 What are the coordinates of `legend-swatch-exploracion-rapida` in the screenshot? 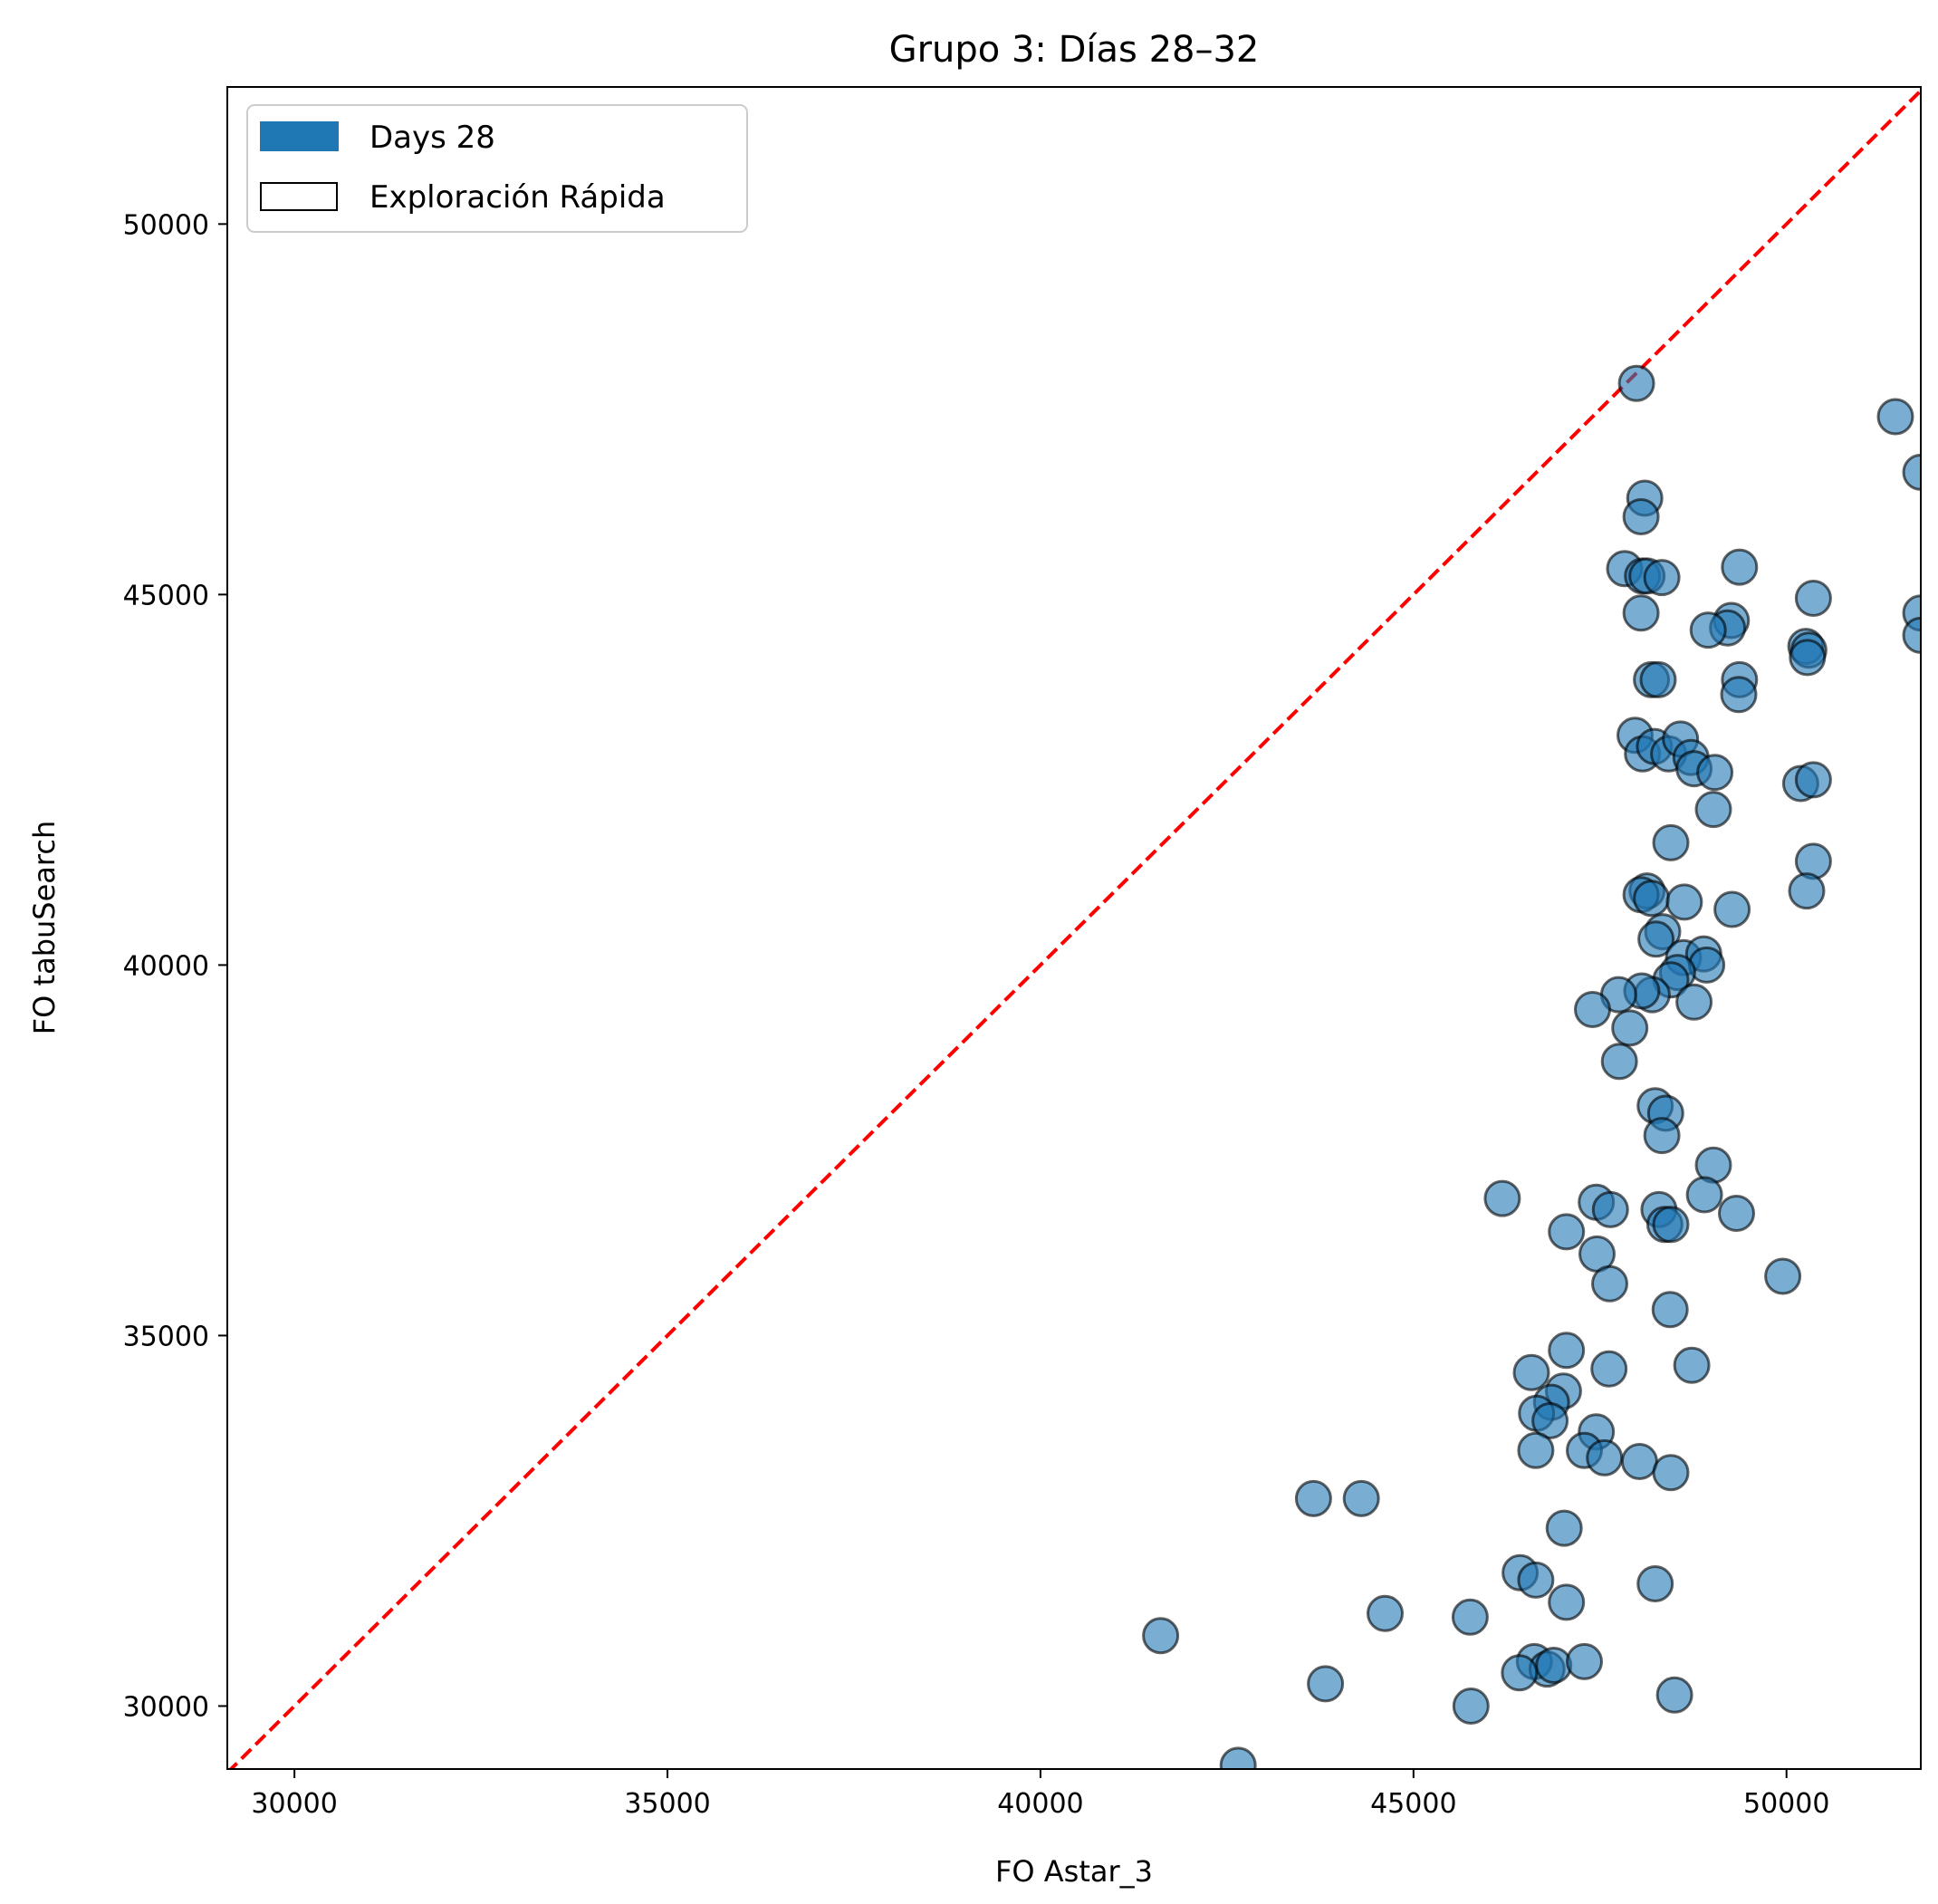 It's located at (299, 197).